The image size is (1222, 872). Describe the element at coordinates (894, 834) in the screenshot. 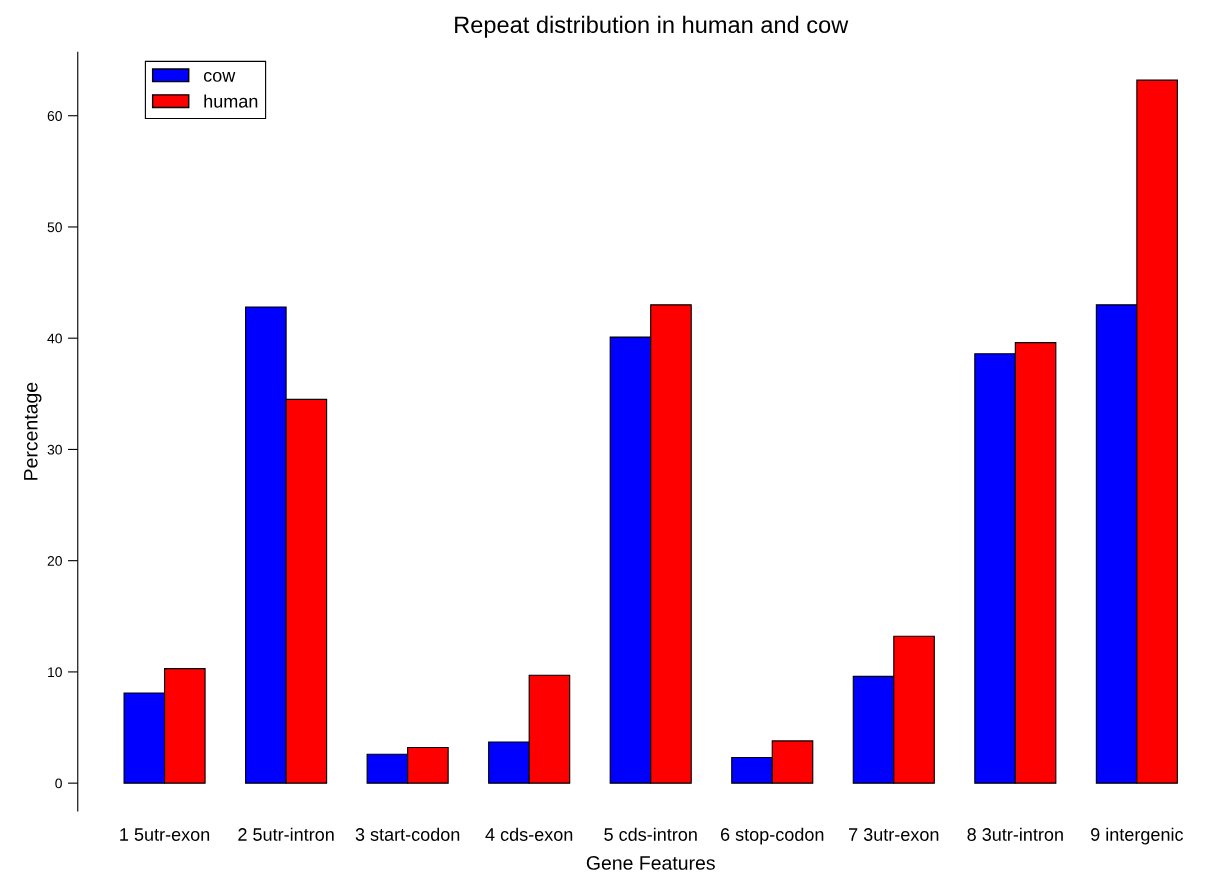

I see `x-tick-label: 7 3utr-exon` at that location.